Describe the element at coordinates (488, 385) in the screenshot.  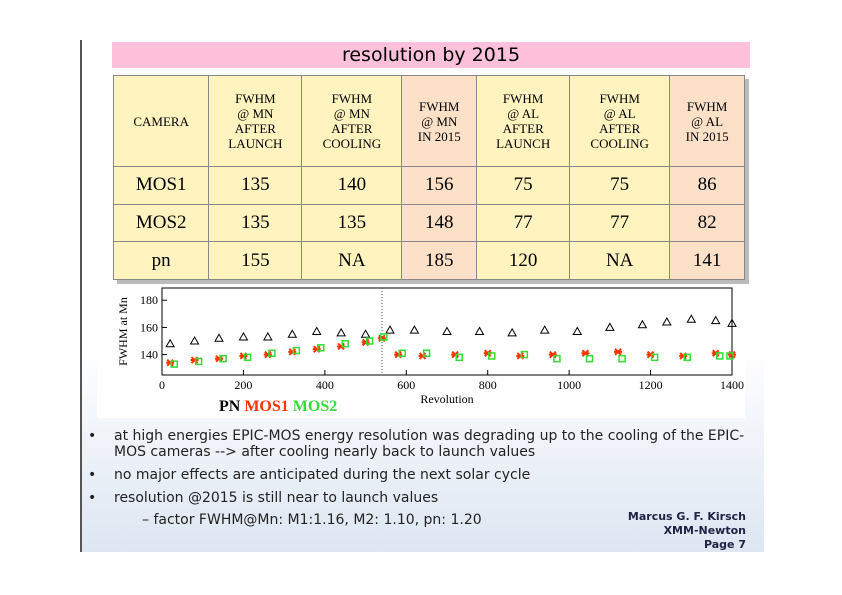
I see `x-tick-label: 800` at that location.